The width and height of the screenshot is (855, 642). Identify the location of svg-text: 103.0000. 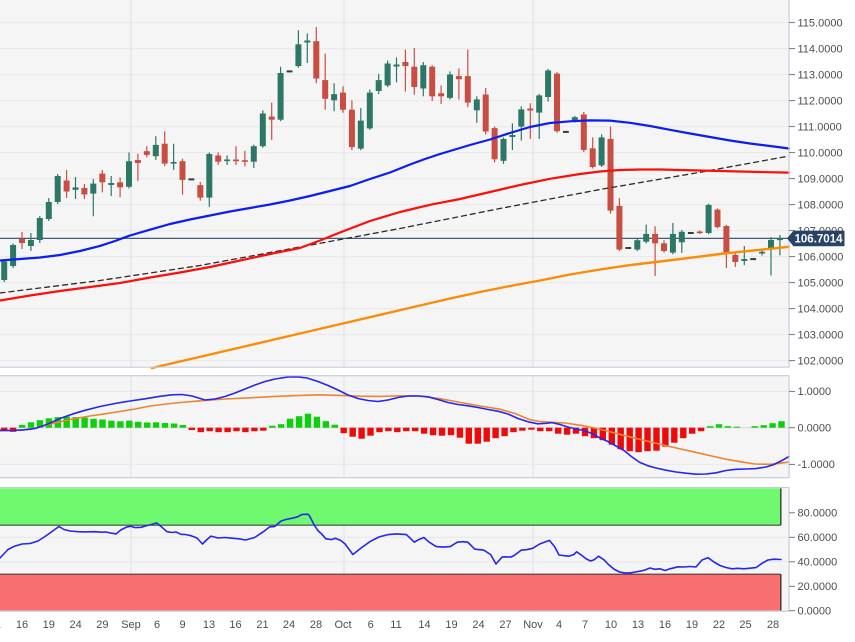
(821, 335).